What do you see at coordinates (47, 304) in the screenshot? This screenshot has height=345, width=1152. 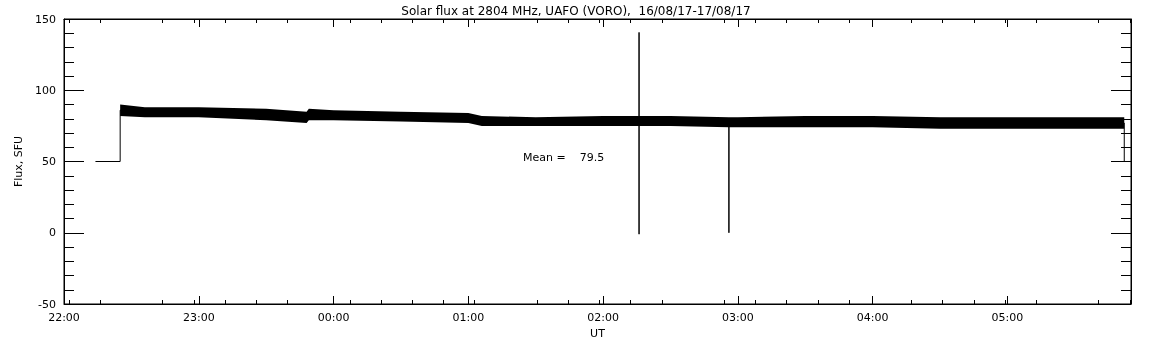 I see `y-tick-label: -50` at bounding box center [47, 304].